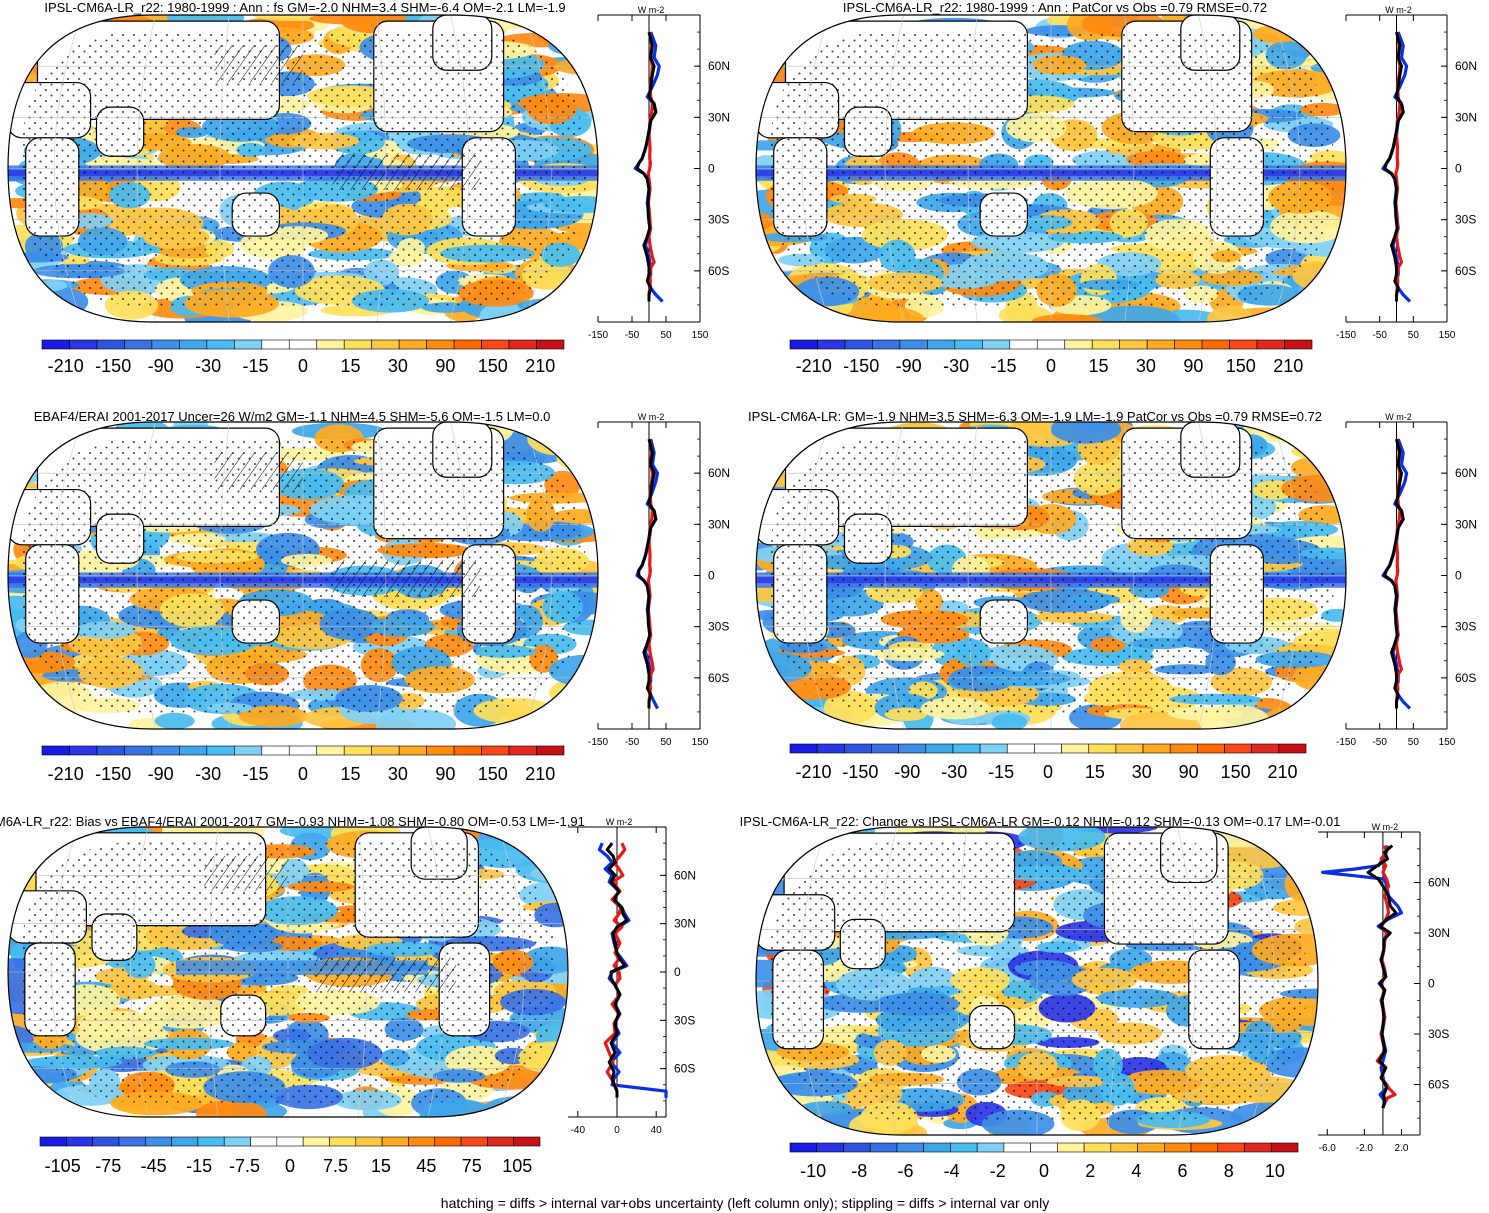  What do you see at coordinates (1447, 335) in the screenshot?
I see `profile-x-label: 150` at bounding box center [1447, 335].